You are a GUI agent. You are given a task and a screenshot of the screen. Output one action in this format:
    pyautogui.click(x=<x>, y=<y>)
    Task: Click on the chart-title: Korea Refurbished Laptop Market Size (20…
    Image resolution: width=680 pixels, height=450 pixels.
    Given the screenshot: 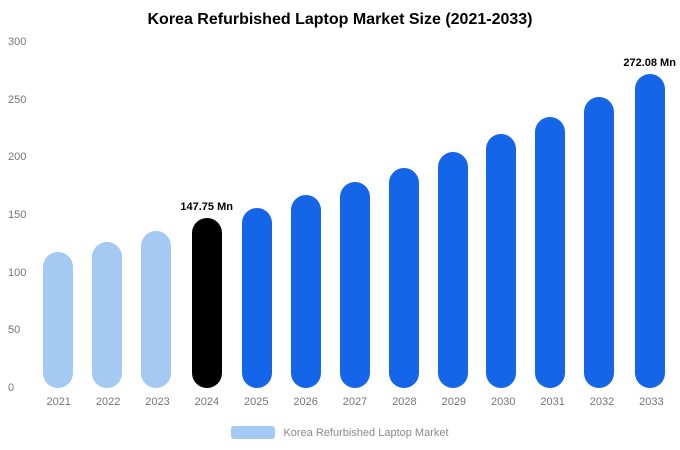 What is the action you would take?
    pyautogui.click(x=340, y=19)
    